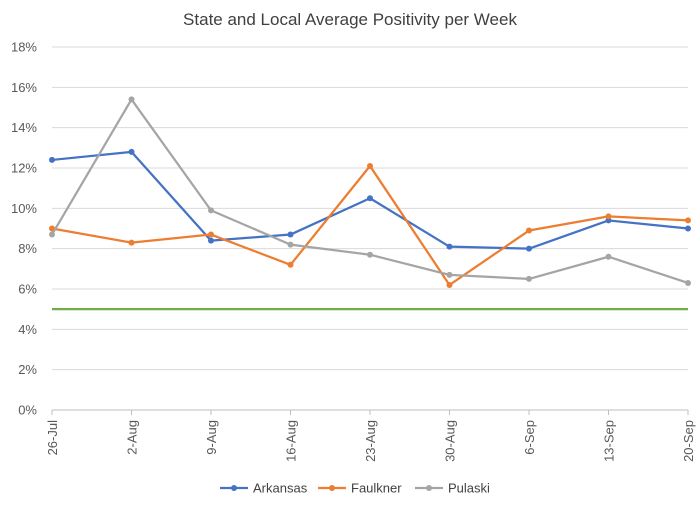  What do you see at coordinates (52, 438) in the screenshot?
I see `x-tick-label: 26-Jul` at bounding box center [52, 438].